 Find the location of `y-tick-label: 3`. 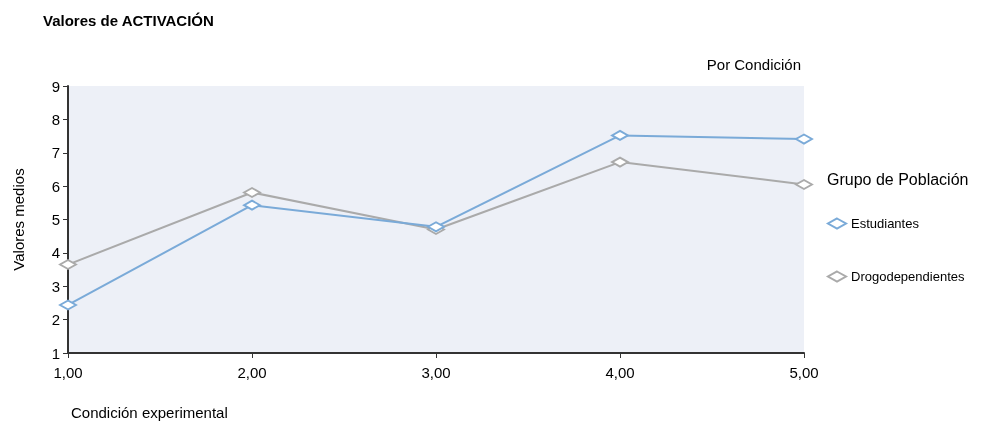

y-tick-label: 3 is located at coordinates (55, 286).